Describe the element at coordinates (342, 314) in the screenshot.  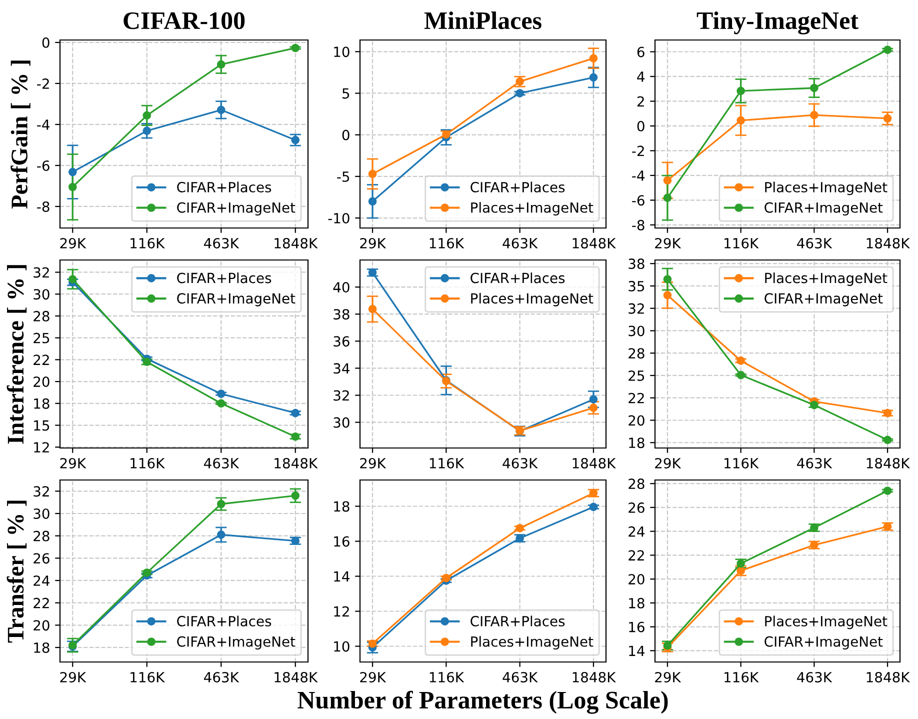
I see `y-tick-label: 38` at that location.